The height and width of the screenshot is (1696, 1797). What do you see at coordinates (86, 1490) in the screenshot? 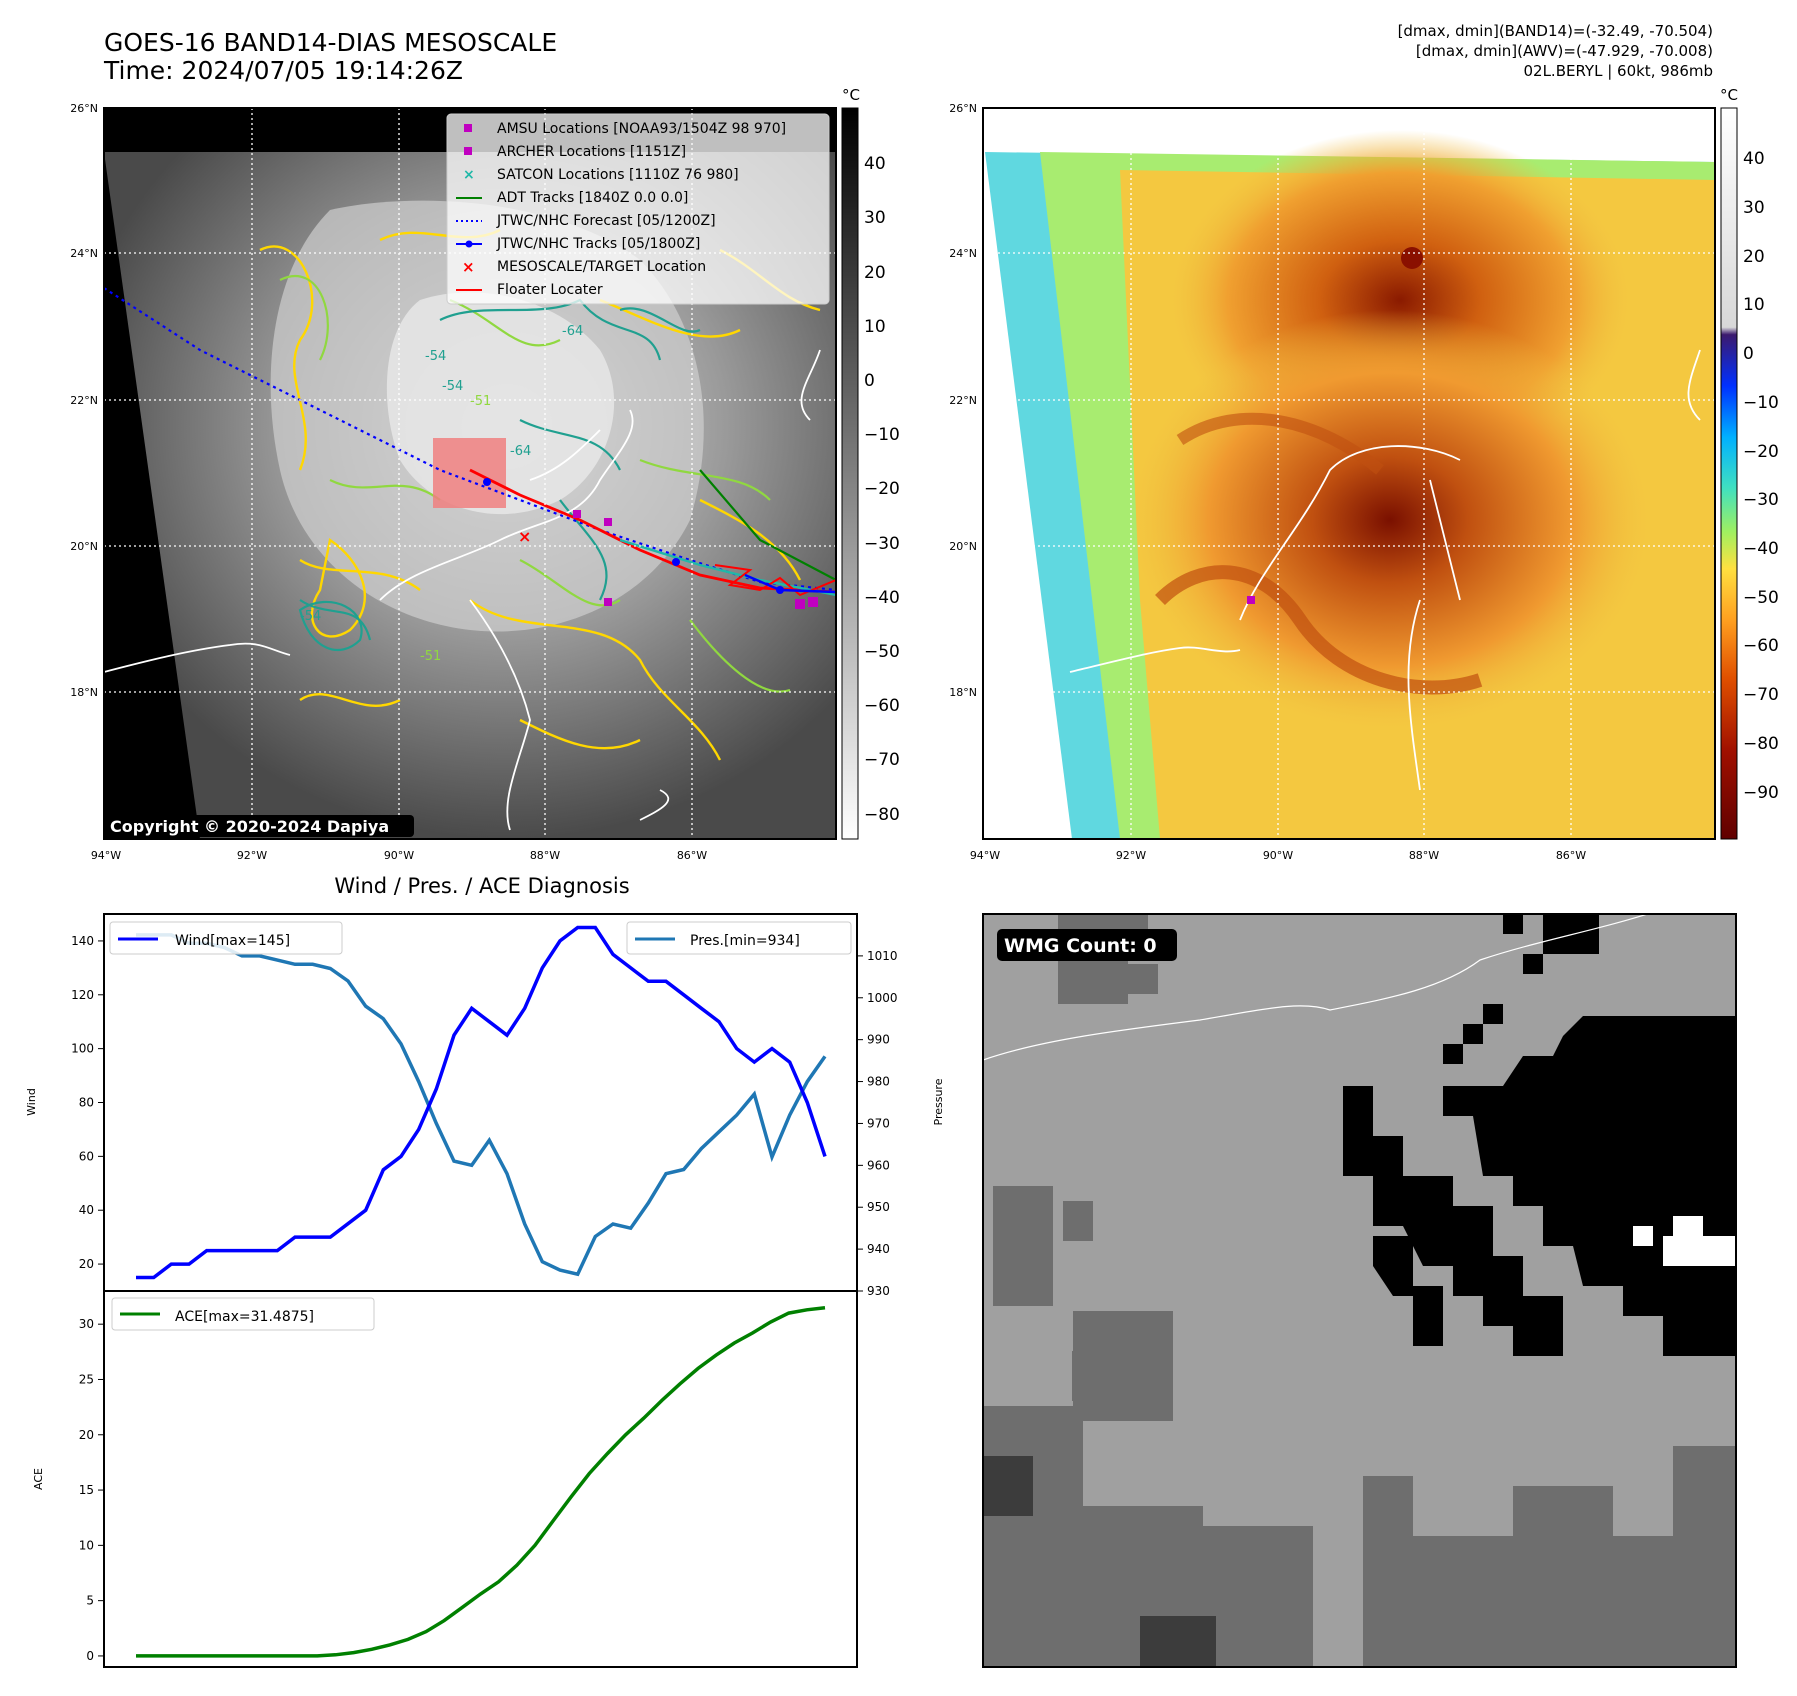
I see `ace-tick: 15` at bounding box center [86, 1490].